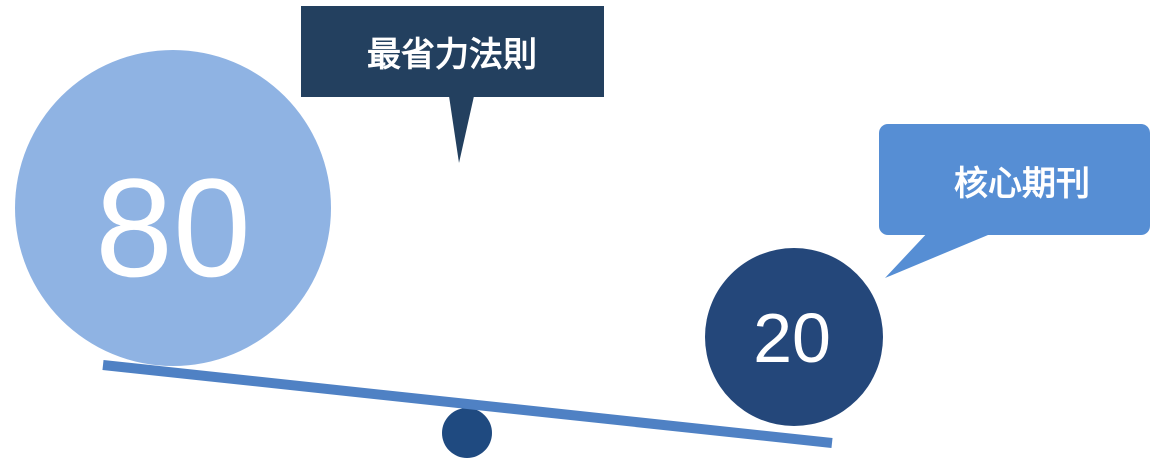 This screenshot has height=461, width=1150. I want to click on balance-beam, so click(467, 404).